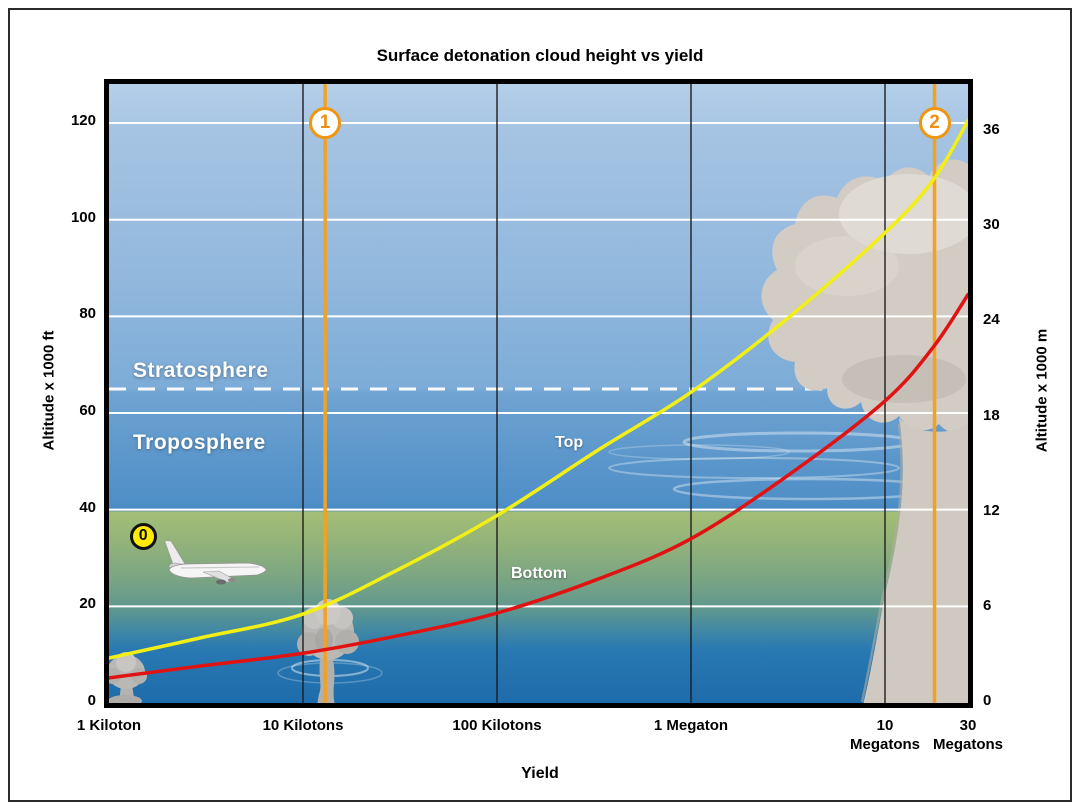  What do you see at coordinates (569, 442) in the screenshot?
I see `top-curve-label: Top` at bounding box center [569, 442].